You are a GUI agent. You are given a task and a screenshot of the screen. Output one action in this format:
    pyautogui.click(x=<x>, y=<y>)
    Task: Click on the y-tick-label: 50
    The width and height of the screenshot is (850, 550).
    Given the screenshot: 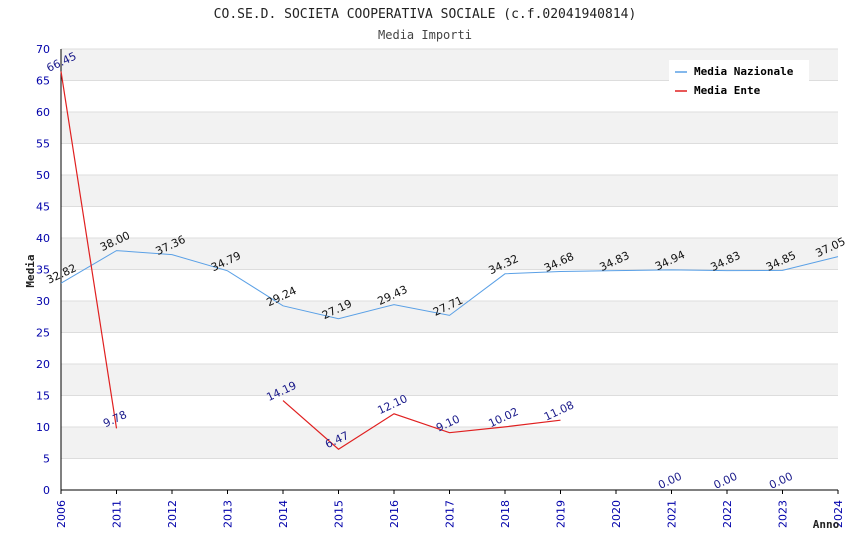 What is the action you would take?
    pyautogui.click(x=43, y=175)
    